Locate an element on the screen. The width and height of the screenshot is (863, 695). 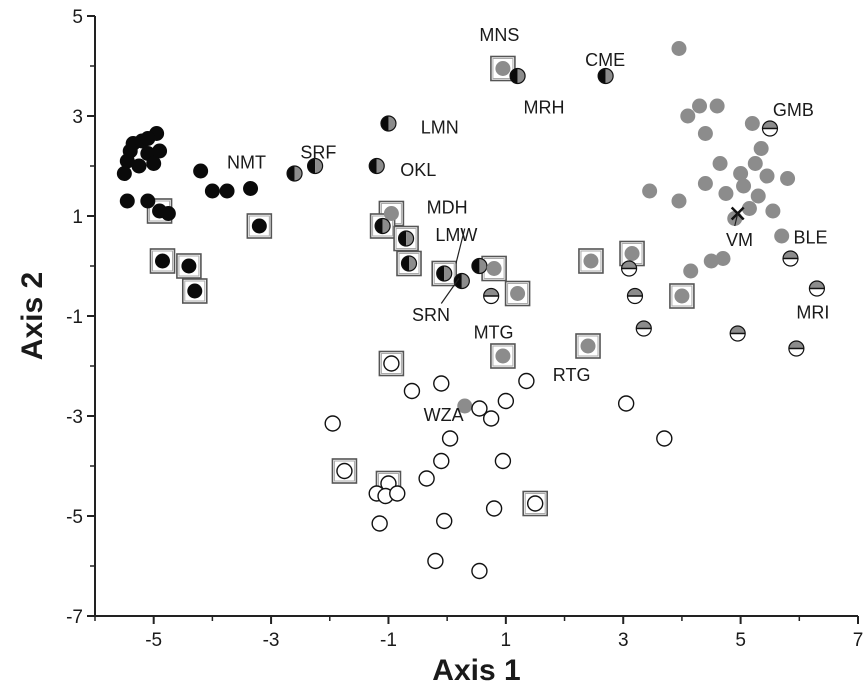
x-tick-label: 1 is located at coordinates (506, 640).